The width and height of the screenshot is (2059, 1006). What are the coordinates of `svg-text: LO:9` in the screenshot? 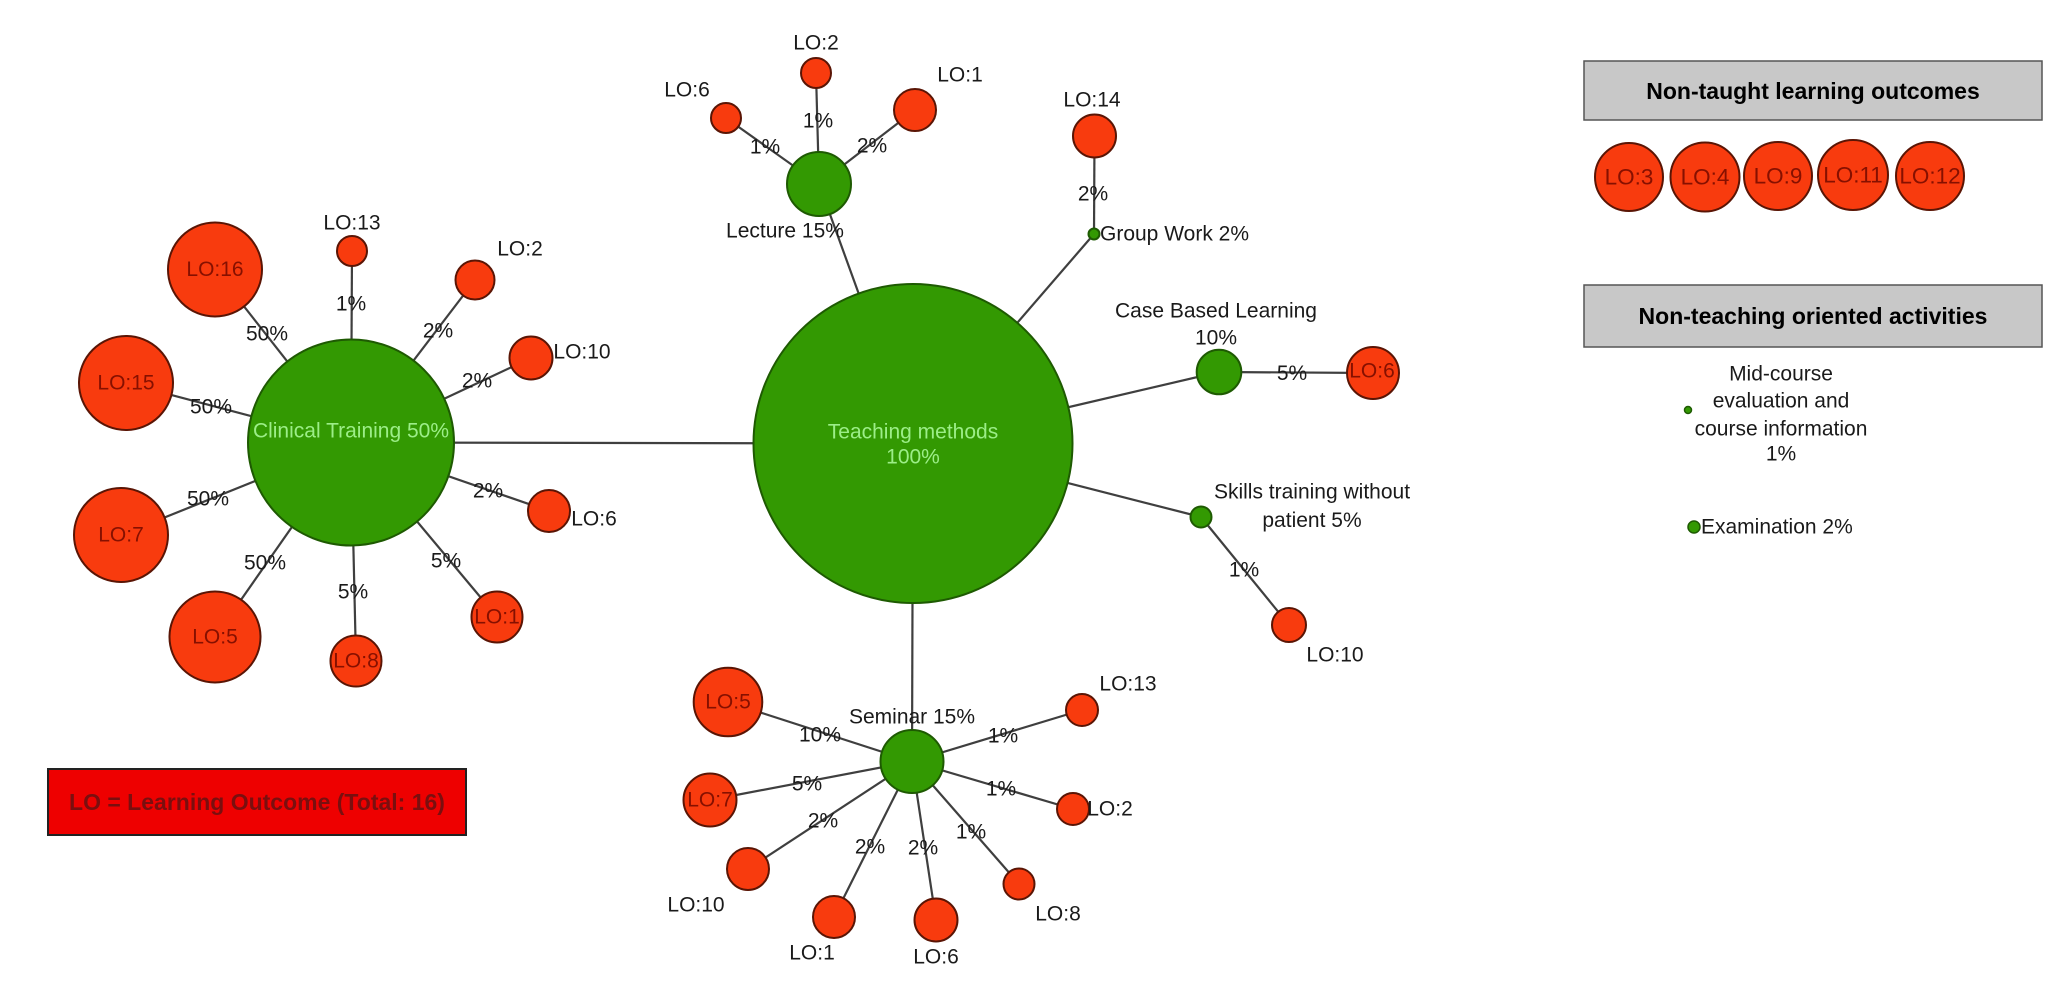 It's located at (1778, 176).